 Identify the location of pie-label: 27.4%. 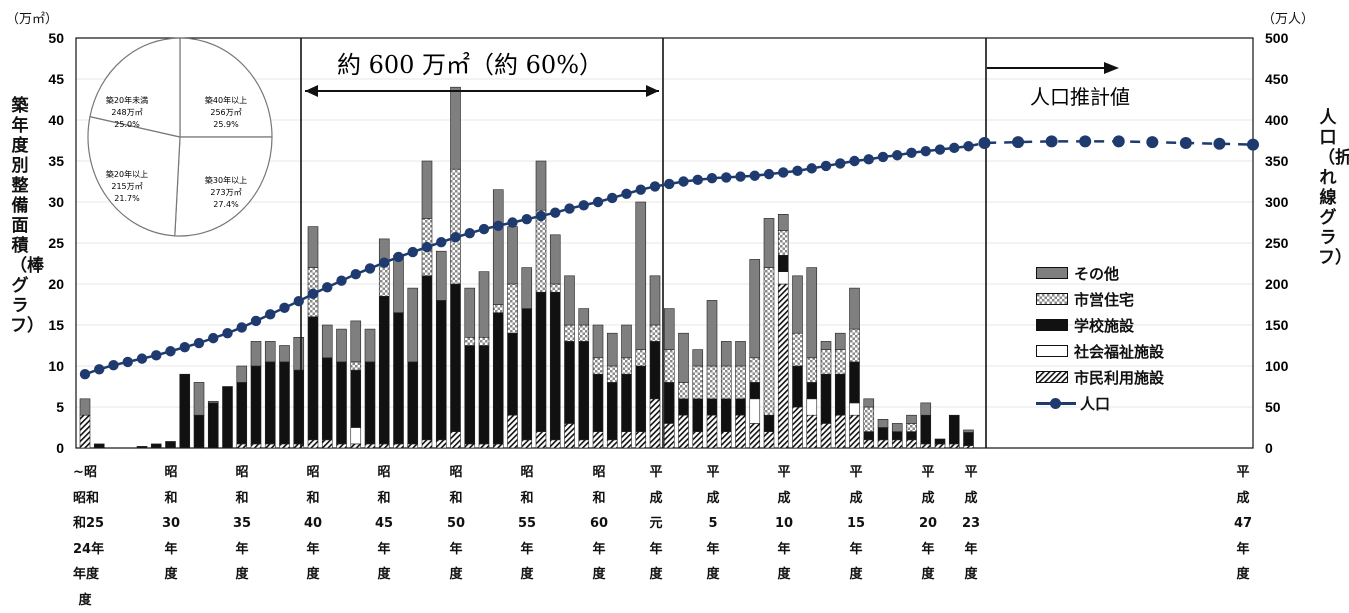
(226, 204).